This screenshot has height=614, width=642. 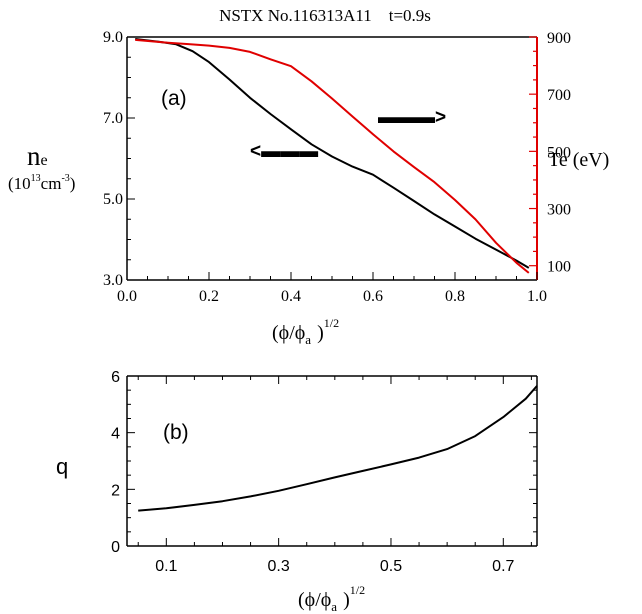 What do you see at coordinates (455, 296) in the screenshot?
I see `panel-a-x-tick-label: 0.8` at bounding box center [455, 296].